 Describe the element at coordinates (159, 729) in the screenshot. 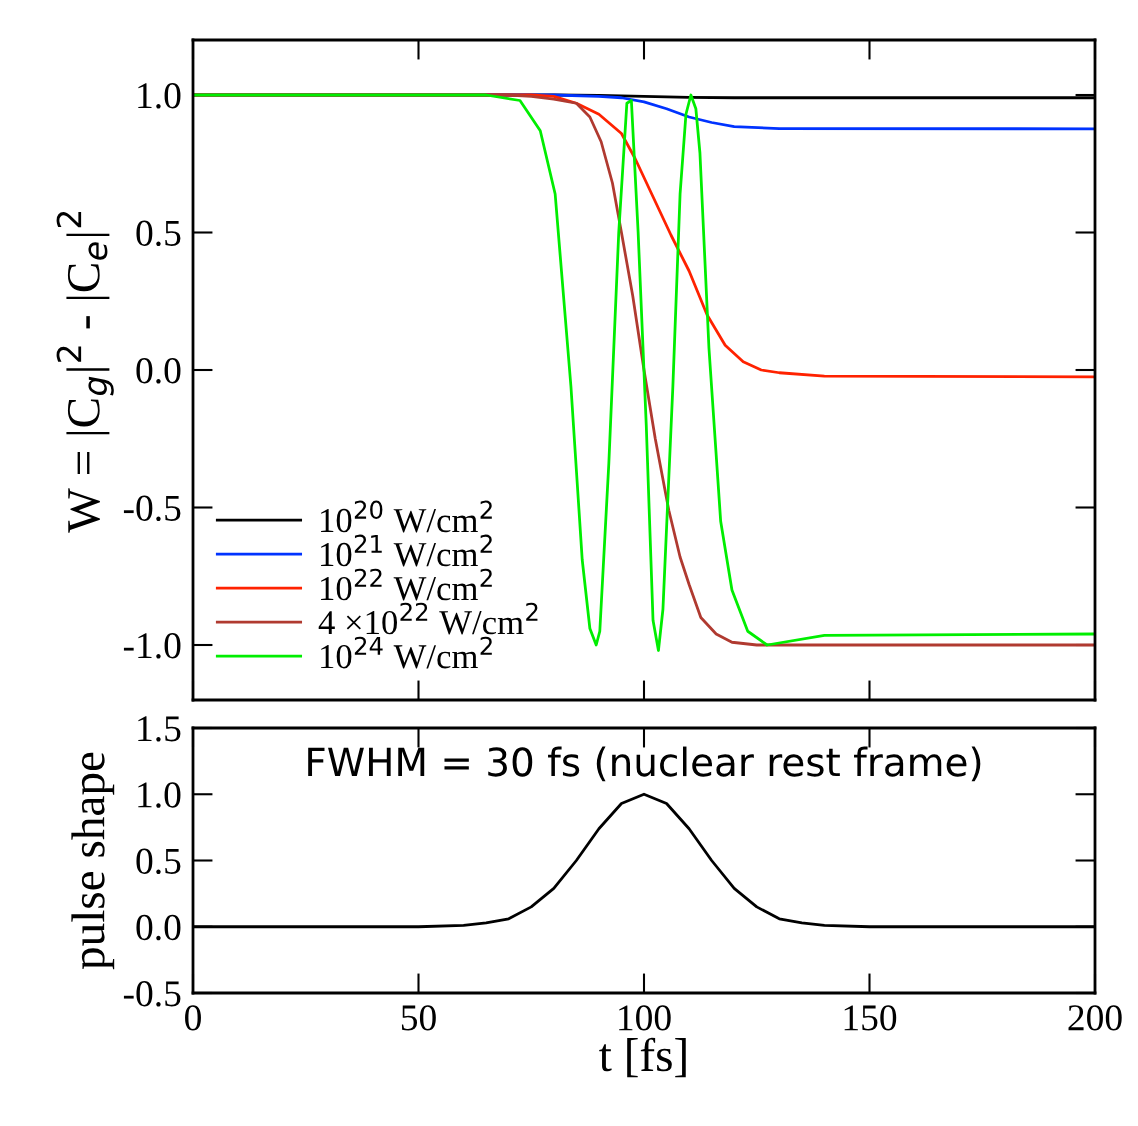

I see `y-tick-label: 1.5` at that location.